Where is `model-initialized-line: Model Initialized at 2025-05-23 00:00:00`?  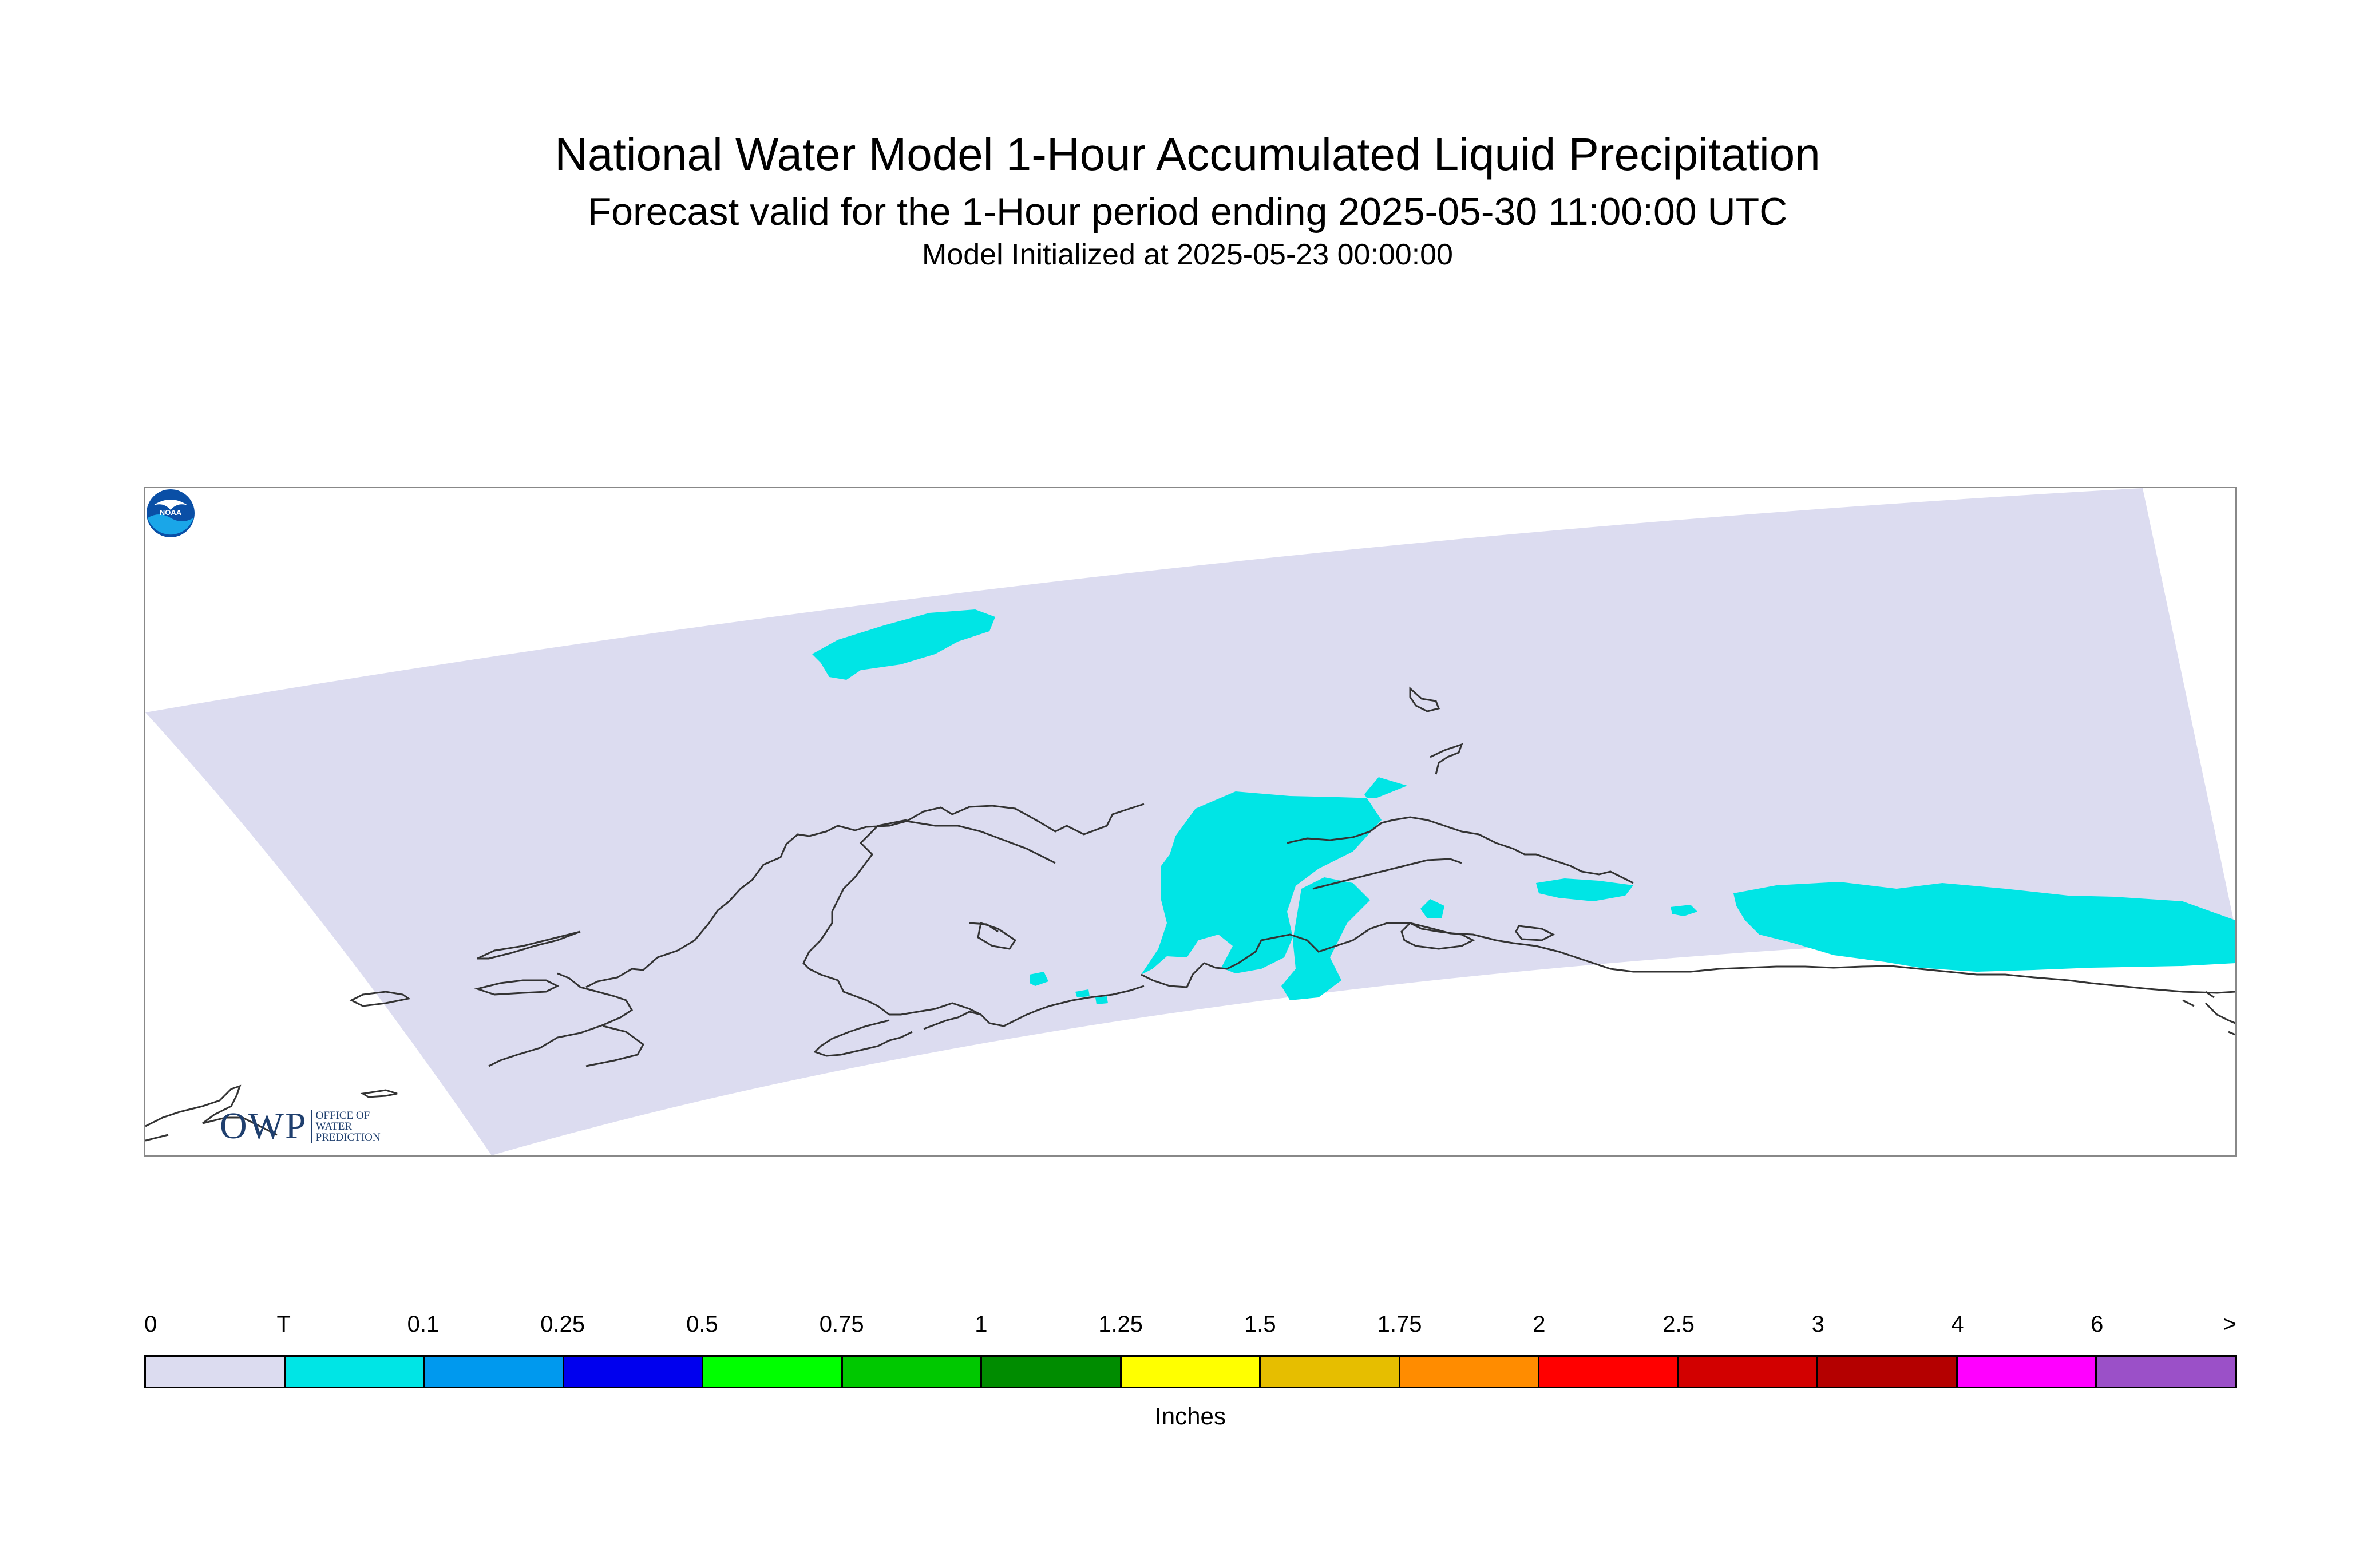
model-initialized-line: Model Initialized at 2025-05-23 00:00:00 is located at coordinates (1187, 254).